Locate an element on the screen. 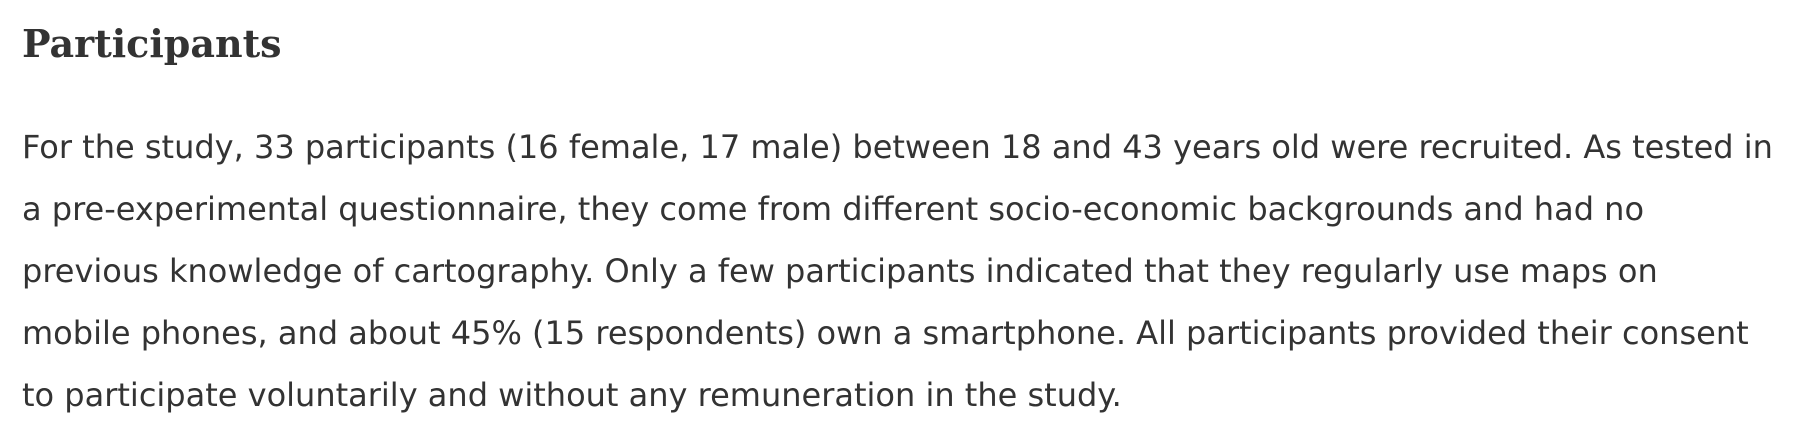  section-heading: Participants is located at coordinates (152, 43).